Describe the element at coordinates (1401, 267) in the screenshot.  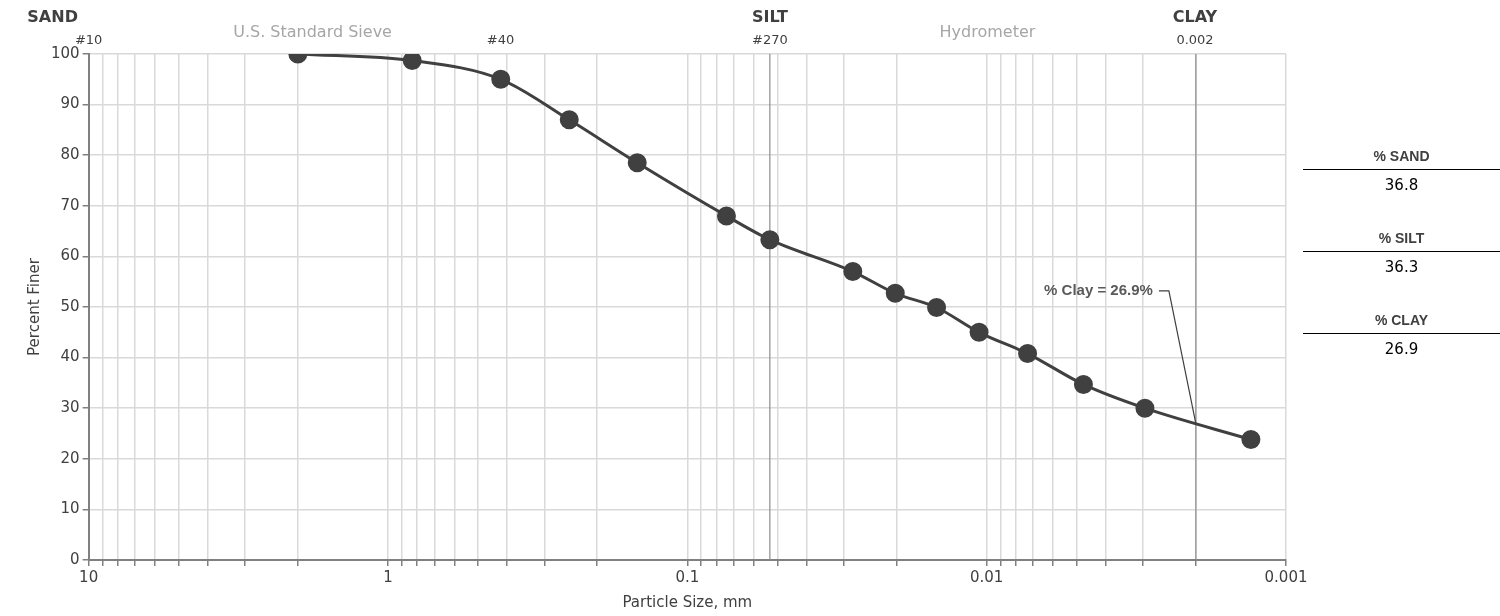
I see `text: 36.3` at that location.